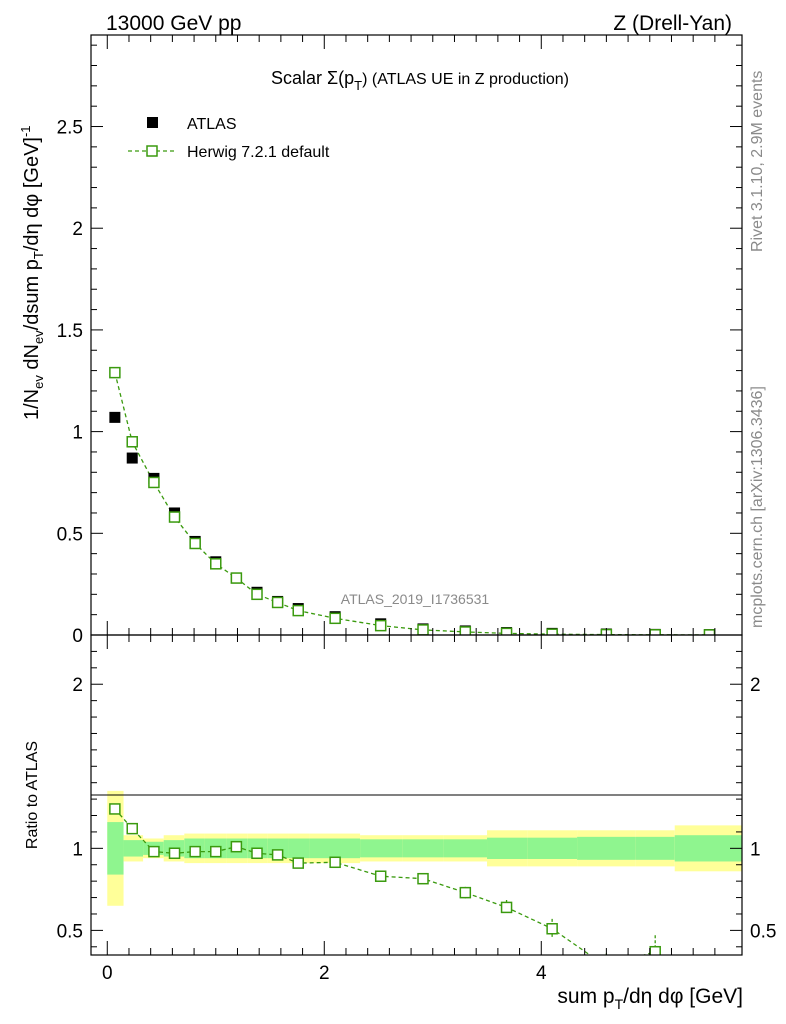 The image size is (786, 1024). What do you see at coordinates (32, 795) in the screenshot?
I see `ratio-ylabel: Ratio to ATLAS` at bounding box center [32, 795].